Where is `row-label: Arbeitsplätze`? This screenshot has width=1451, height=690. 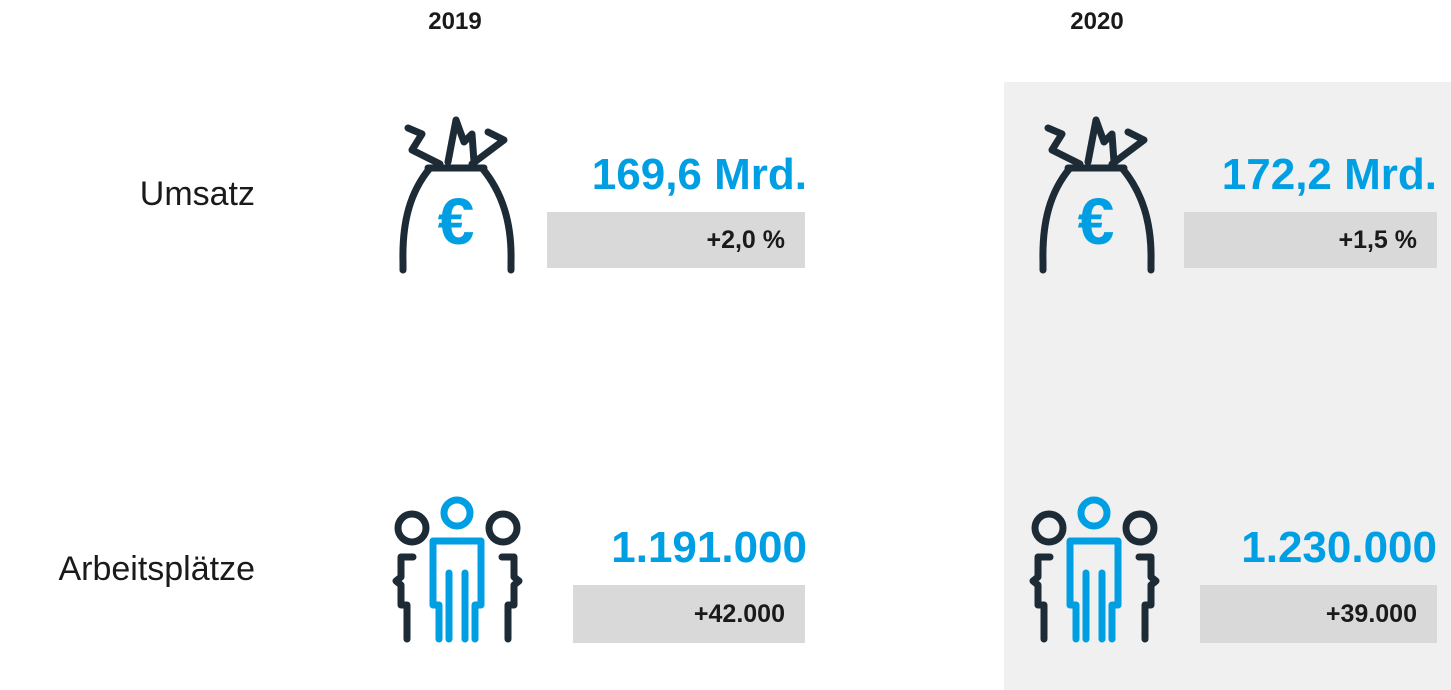 row-label: Arbeitsplätze is located at coordinates (156, 569).